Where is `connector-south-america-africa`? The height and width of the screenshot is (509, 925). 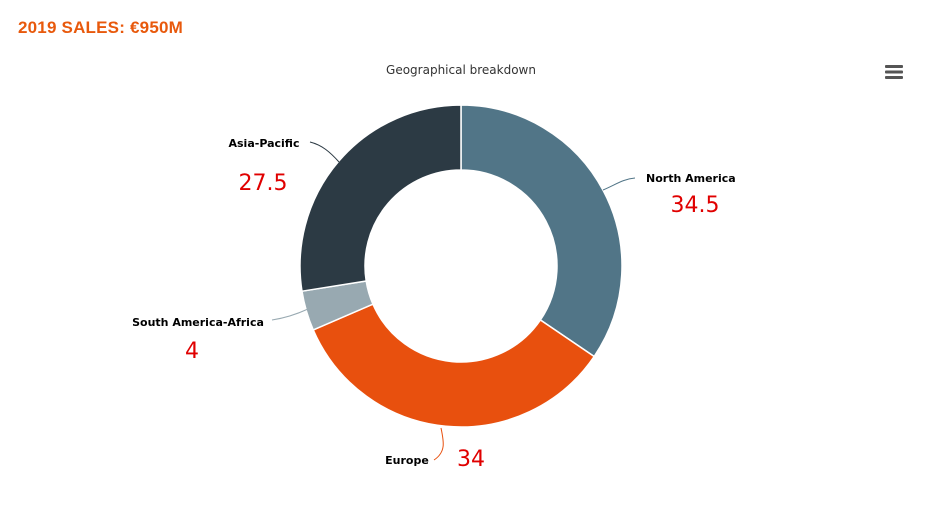
connector-south-america-africa is located at coordinates (290, 314).